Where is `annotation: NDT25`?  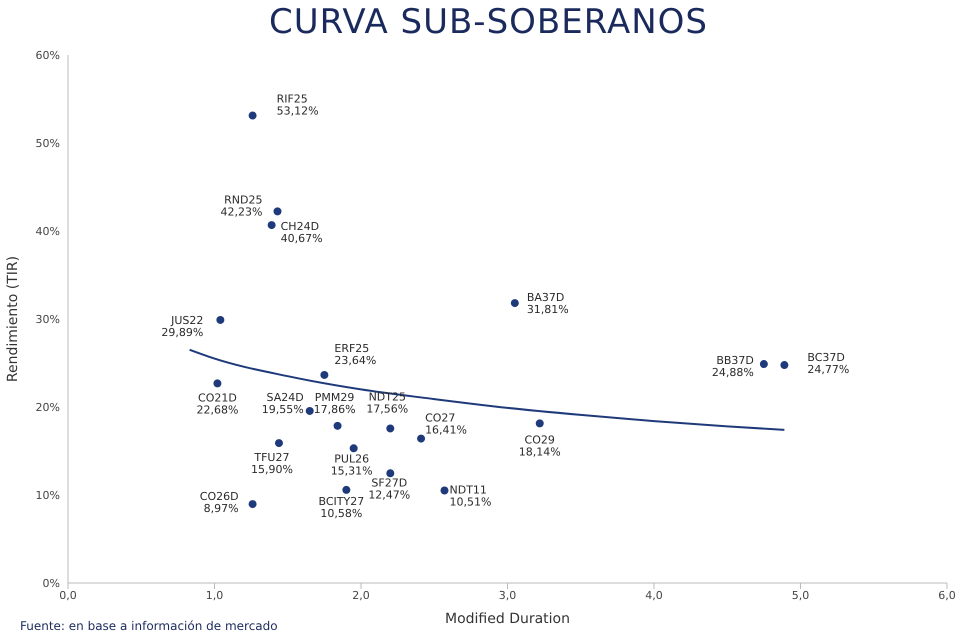 annotation: NDT25 is located at coordinates (387, 397).